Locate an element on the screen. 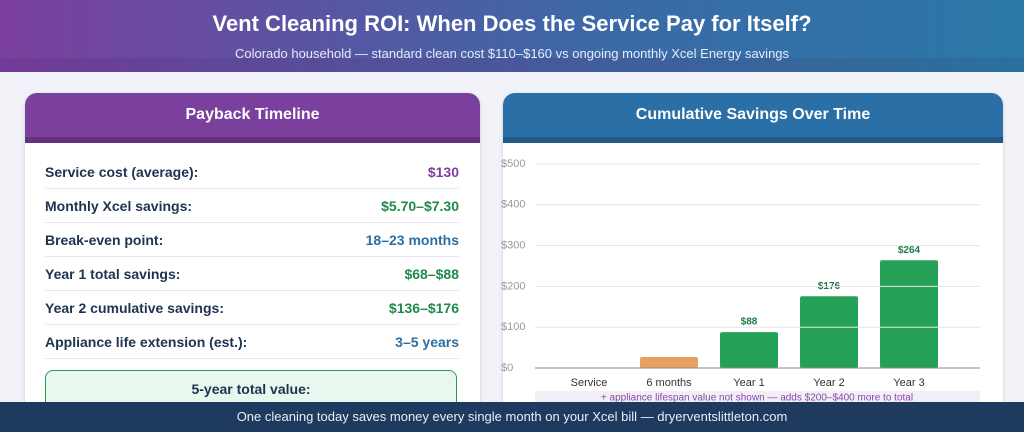  row-value: 3–5 years is located at coordinates (427, 342).